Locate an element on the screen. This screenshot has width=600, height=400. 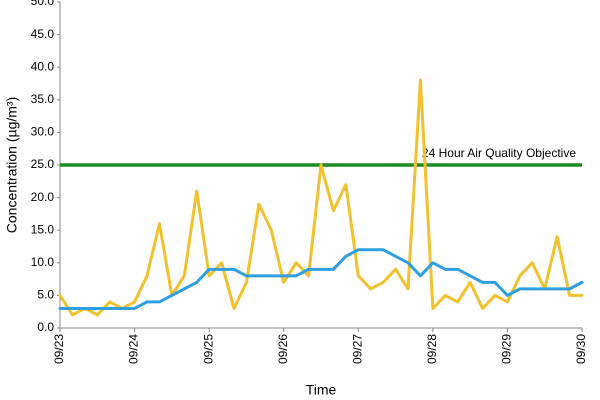
x-tick-label: 09/28 is located at coordinates (432, 349).